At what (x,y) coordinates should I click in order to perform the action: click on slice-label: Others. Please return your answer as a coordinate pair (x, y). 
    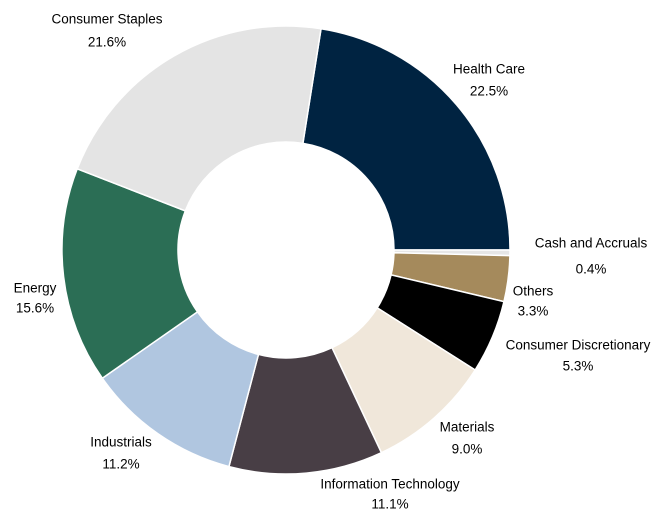
    Looking at the image, I should click on (533, 291).